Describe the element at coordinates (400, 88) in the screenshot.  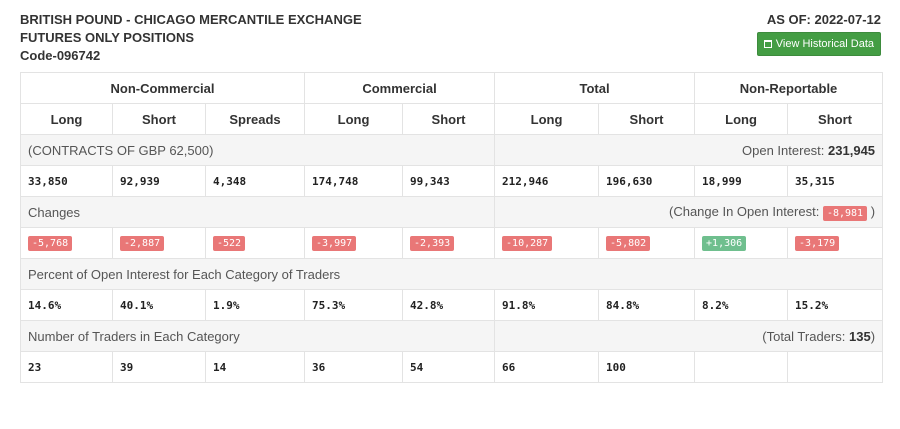
I see `group-commercial: Commercial` at that location.